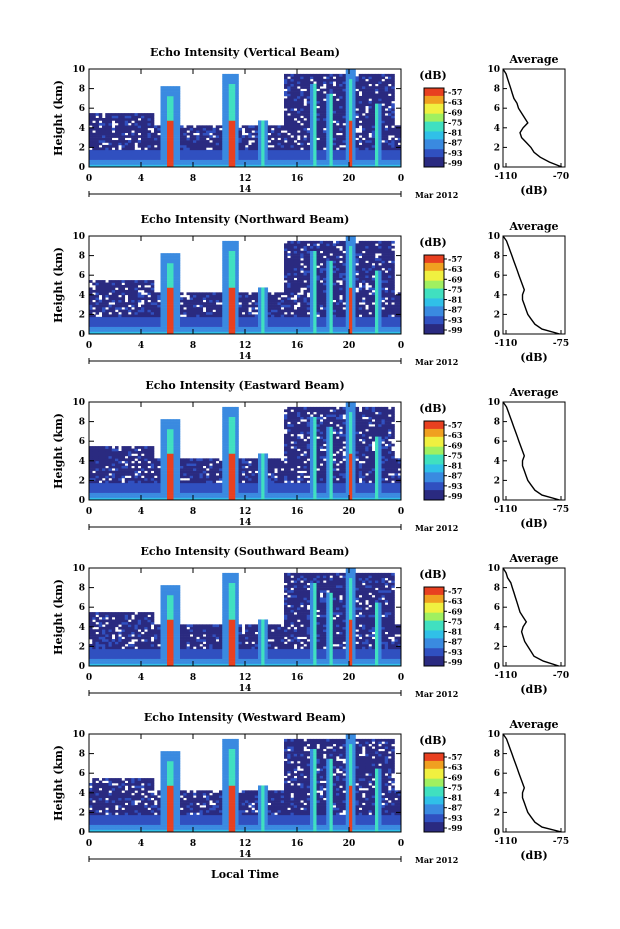 This screenshot has height=929, width=620. I want to click on colorbar-tick-label: -57, so click(455, 92).